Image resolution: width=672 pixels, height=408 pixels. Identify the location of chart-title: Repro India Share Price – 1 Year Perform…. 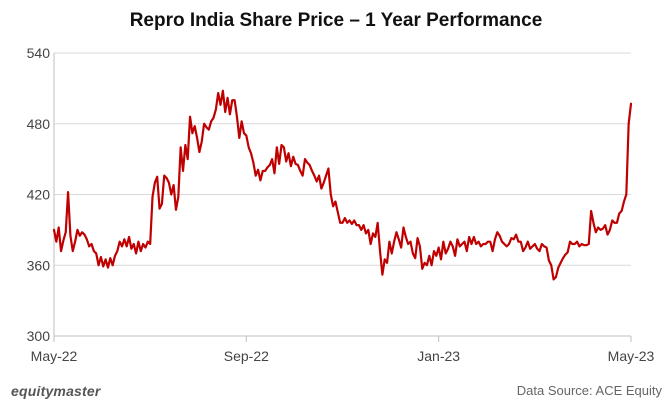
(336, 20).